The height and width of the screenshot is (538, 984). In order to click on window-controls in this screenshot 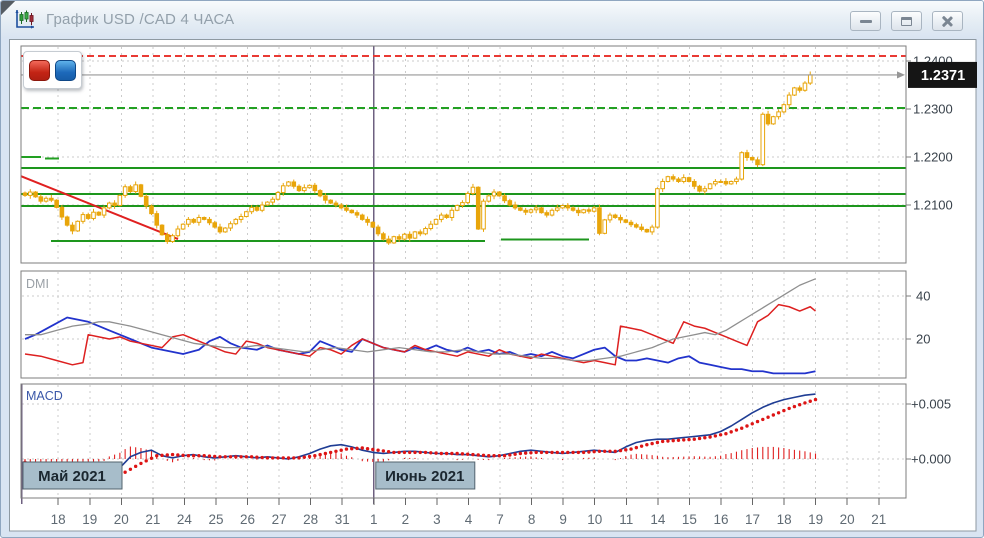, I will do `click(906, 21)`.